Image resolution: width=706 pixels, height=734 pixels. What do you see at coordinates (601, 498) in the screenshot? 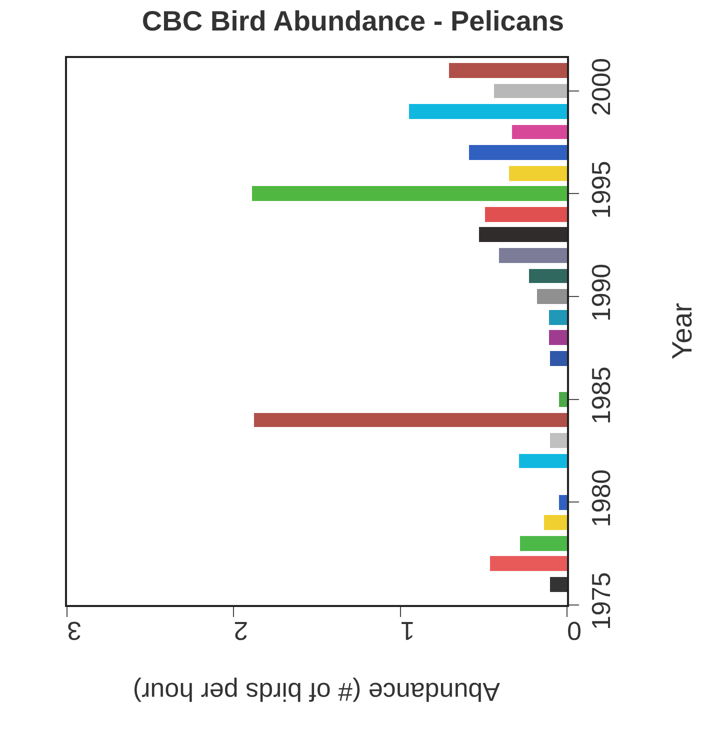
I see `y-tick-label: 1980` at bounding box center [601, 498].